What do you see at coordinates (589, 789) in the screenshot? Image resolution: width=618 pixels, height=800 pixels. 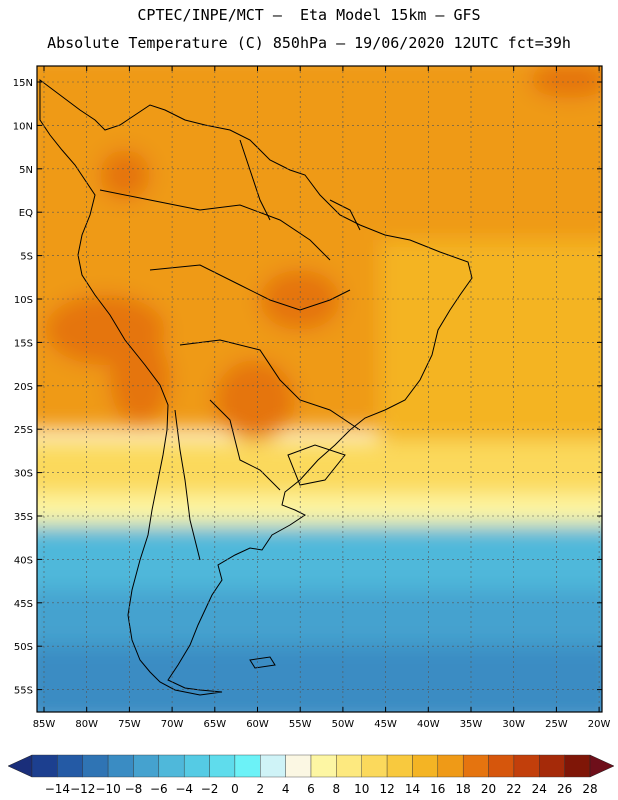 I see `colorbar-label: 28` at bounding box center [589, 789].